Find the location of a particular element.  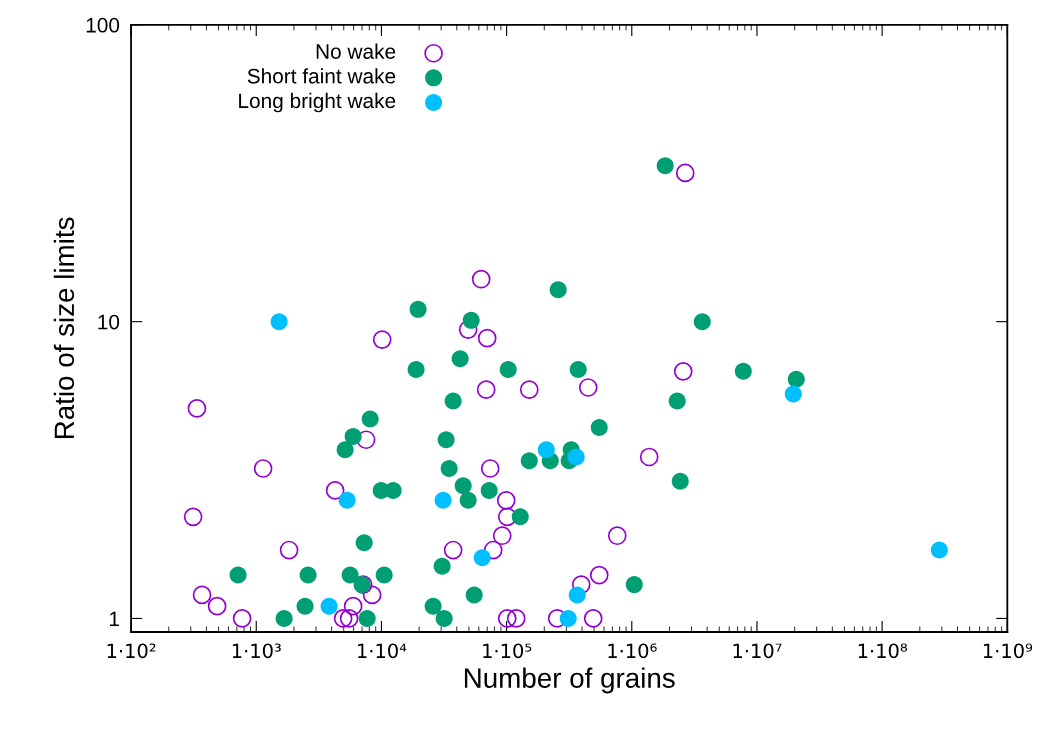

x-tick-label: 1·10⁶ is located at coordinates (632, 651).